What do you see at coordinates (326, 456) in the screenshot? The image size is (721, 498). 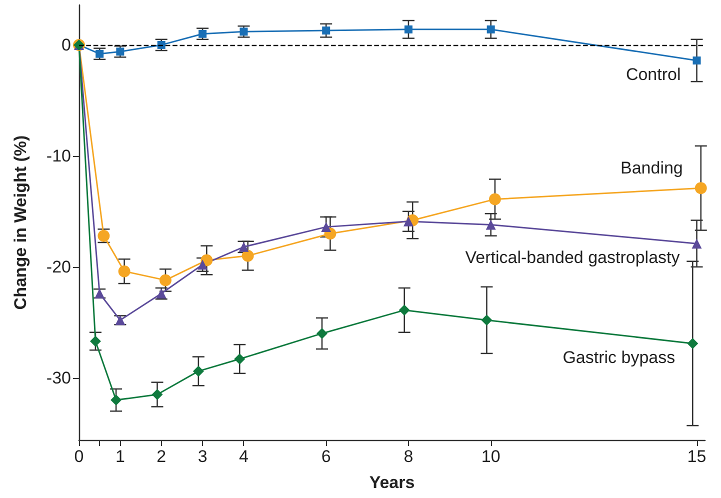 I see `x-tick-label: 6` at bounding box center [326, 456].